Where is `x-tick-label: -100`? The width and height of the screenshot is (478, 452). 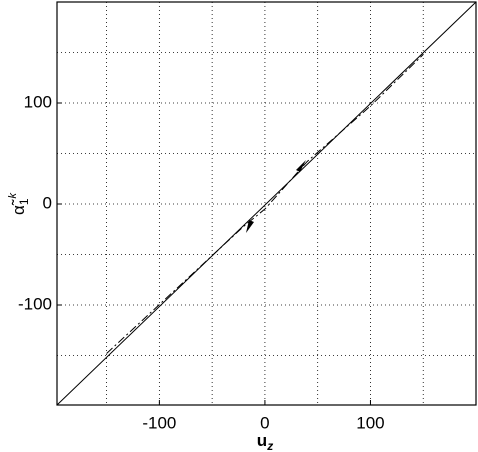
x-tick-label: -100 is located at coordinates (159, 422).